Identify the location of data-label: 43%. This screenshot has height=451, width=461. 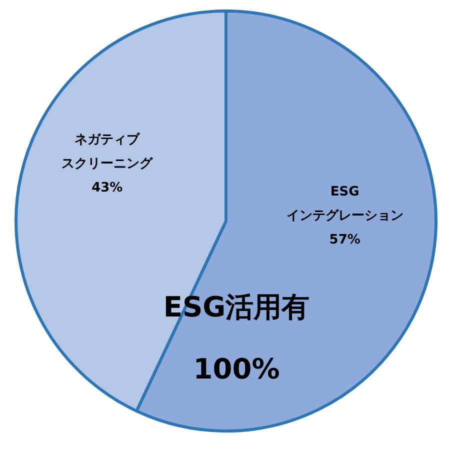
(107, 188).